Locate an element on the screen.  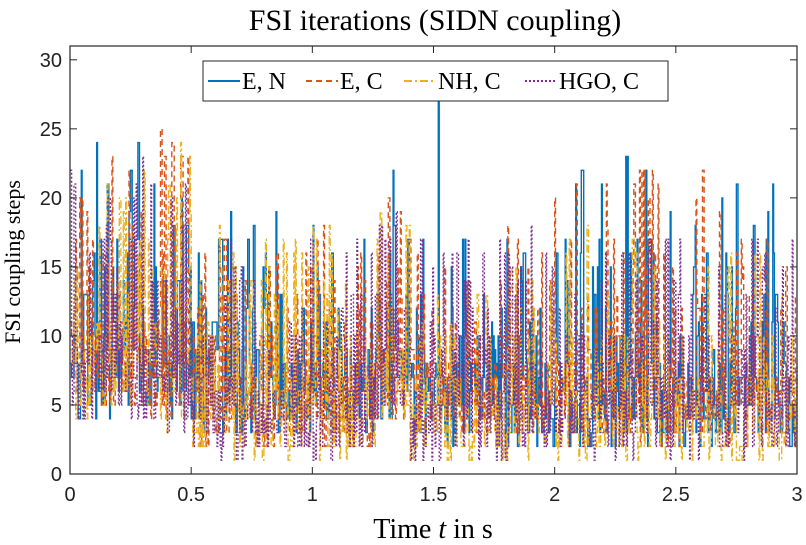
legend-label: E, C is located at coordinates (361, 82).